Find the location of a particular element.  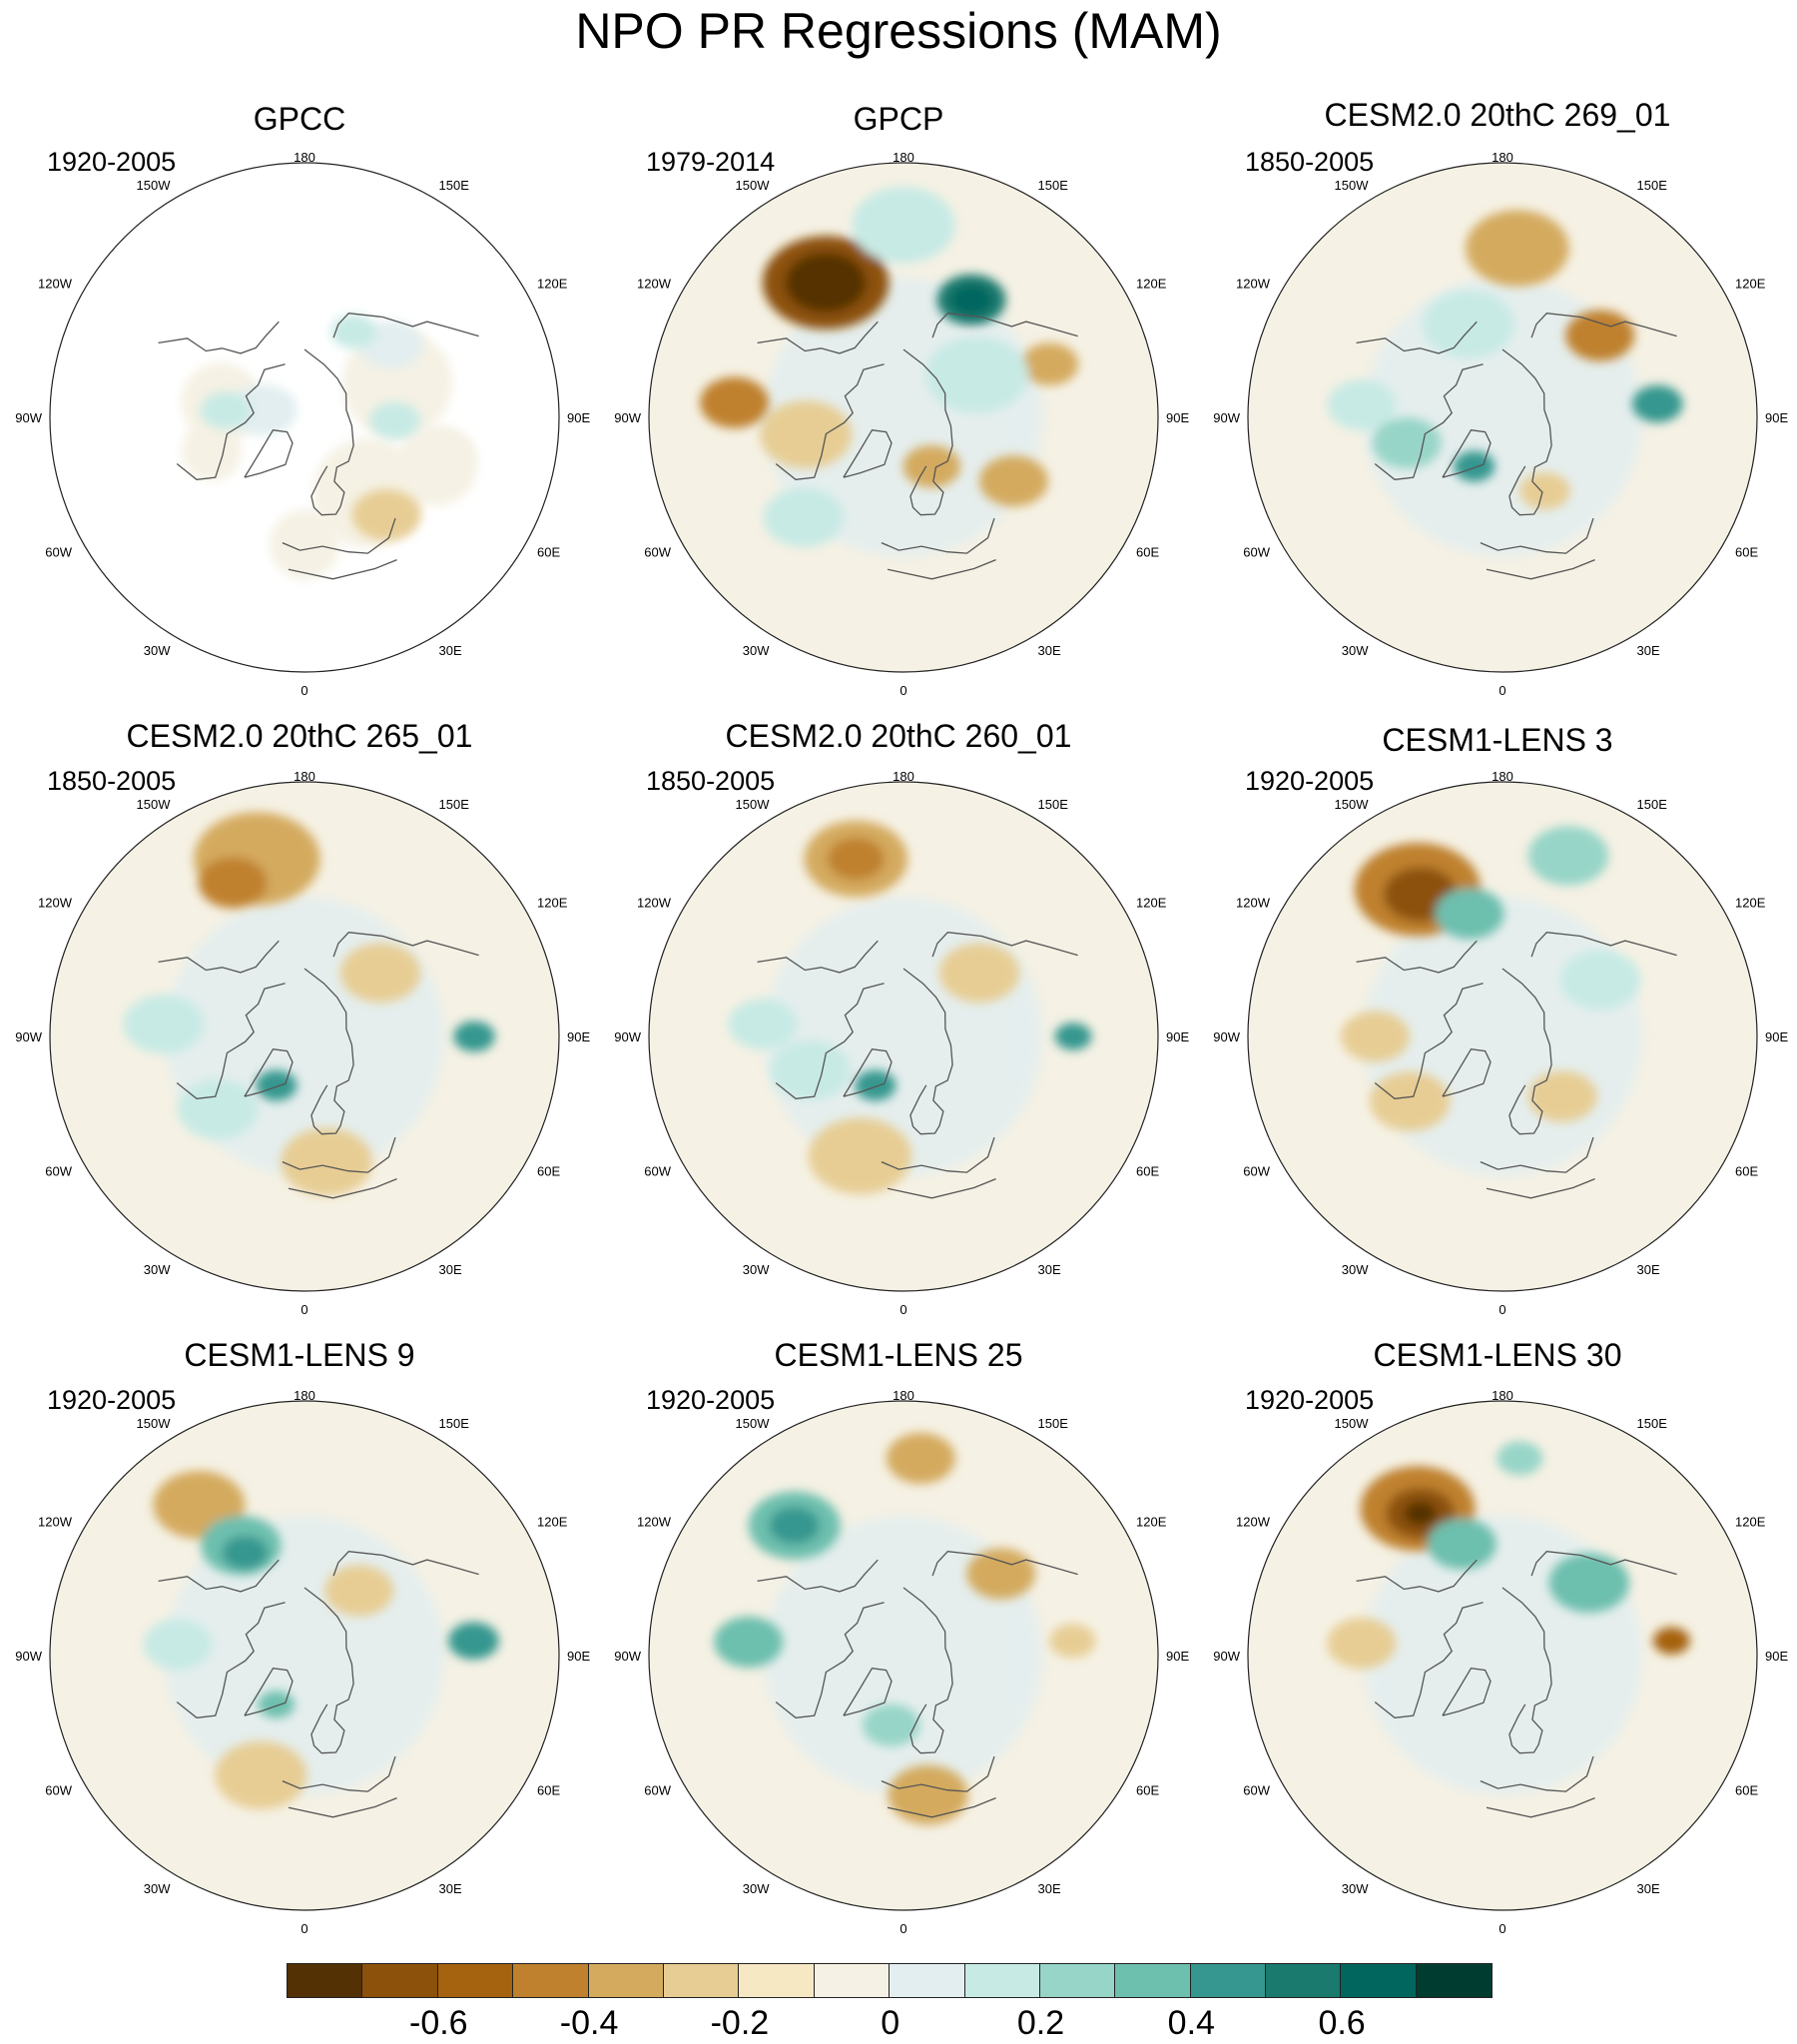

colorbar-tick-label: 0.4 is located at coordinates (1191, 2023).